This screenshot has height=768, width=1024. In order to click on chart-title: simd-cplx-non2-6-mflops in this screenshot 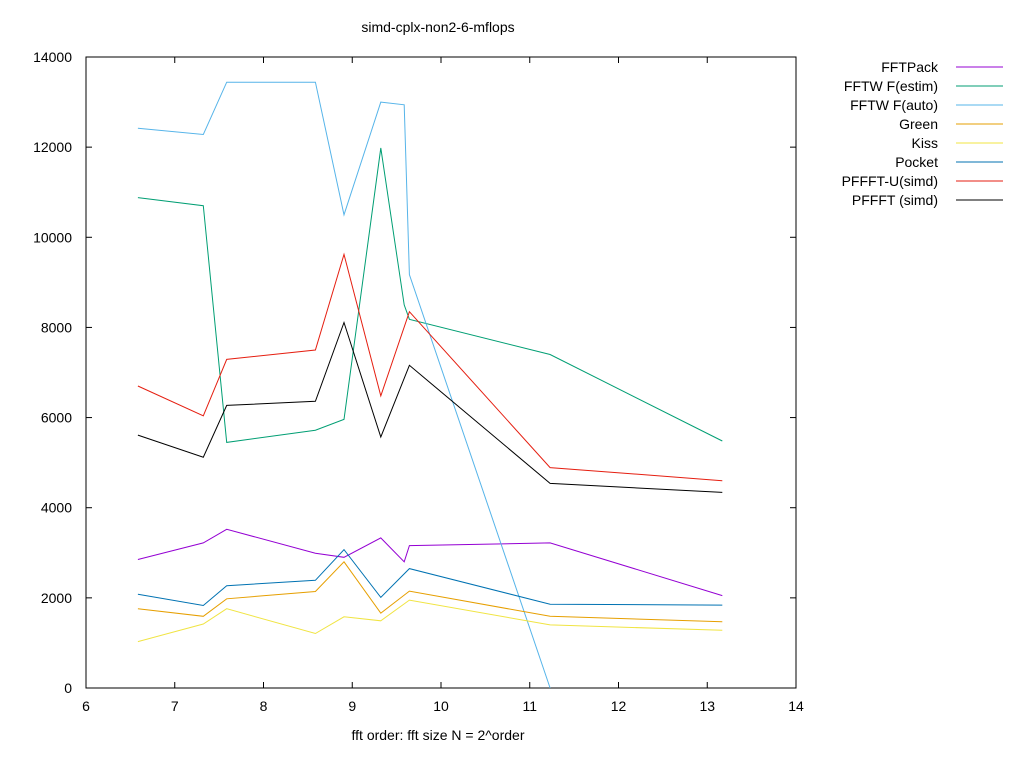, I will do `click(437, 27)`.